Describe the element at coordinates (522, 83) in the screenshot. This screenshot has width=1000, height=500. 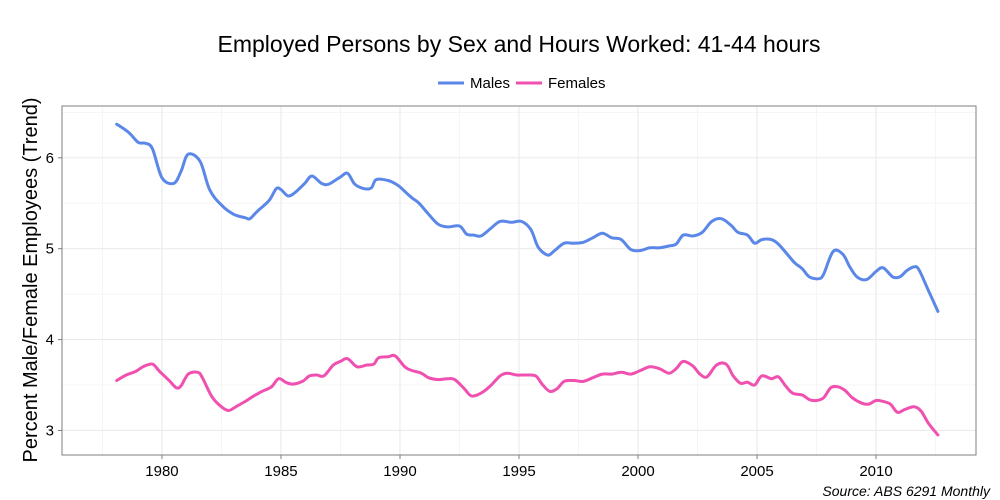
I see `legend: Males Females` at that location.